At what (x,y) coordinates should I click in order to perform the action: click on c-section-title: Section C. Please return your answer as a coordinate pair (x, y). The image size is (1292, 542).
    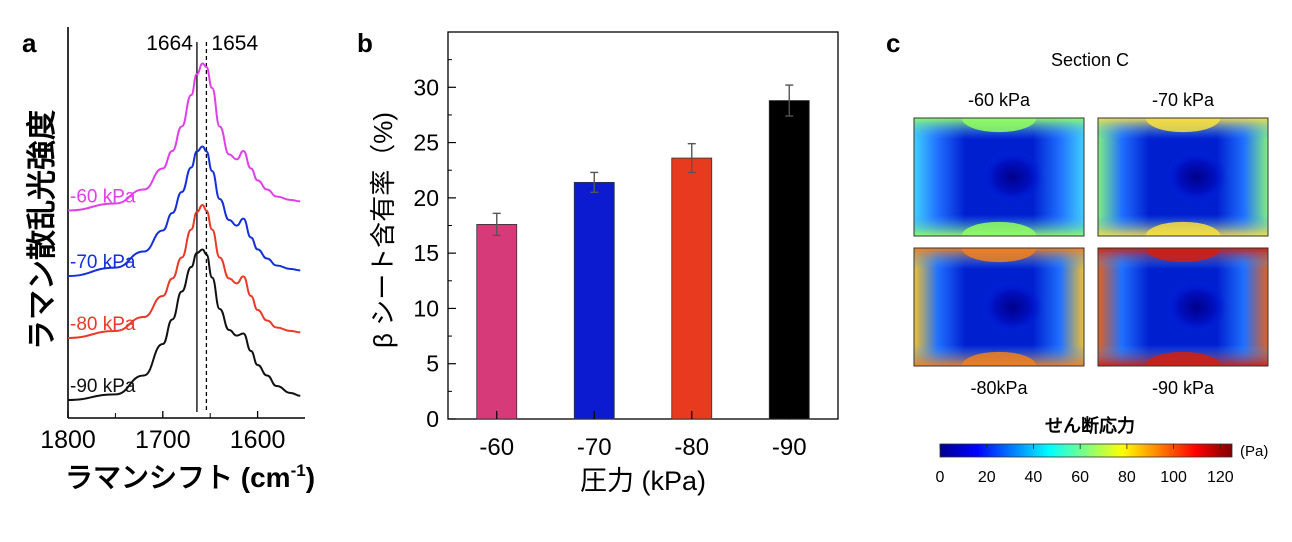
    Looking at the image, I should click on (1090, 60).